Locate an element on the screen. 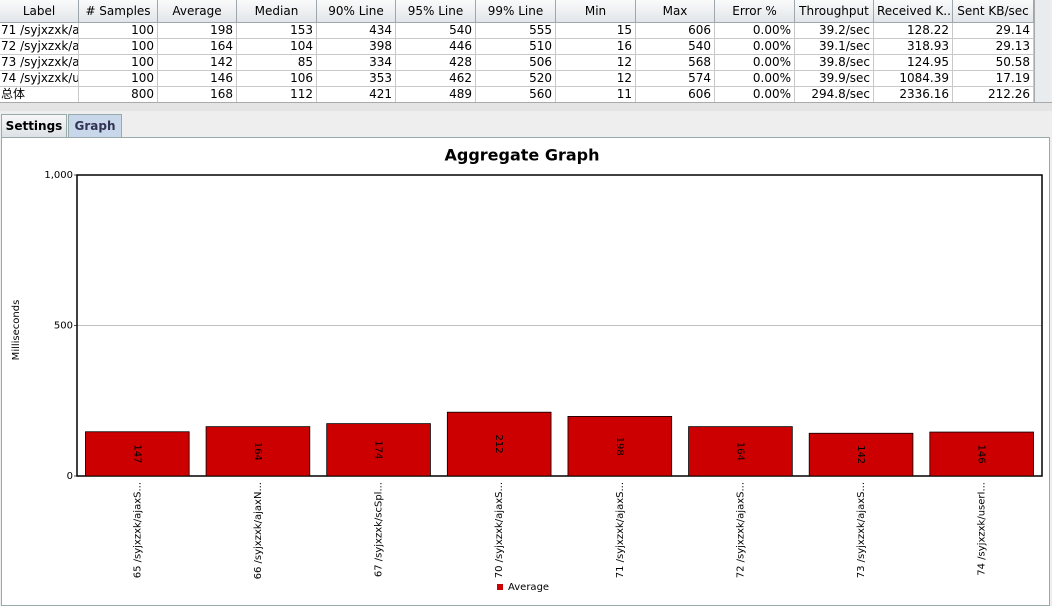  data-label: 198 is located at coordinates (619, 446).